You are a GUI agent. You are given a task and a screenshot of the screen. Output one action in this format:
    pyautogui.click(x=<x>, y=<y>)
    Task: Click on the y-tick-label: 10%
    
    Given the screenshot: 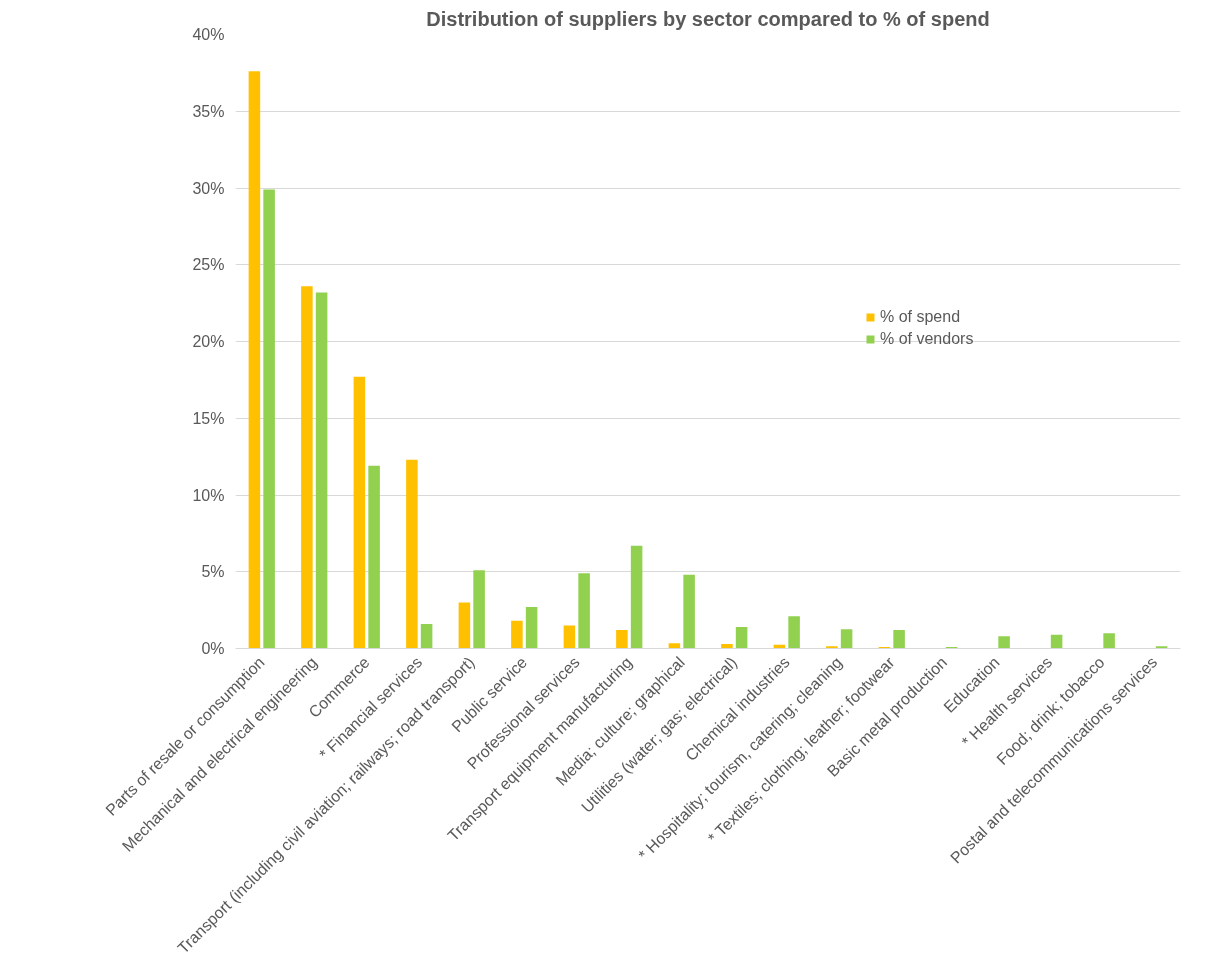 What is the action you would take?
    pyautogui.click(x=208, y=495)
    